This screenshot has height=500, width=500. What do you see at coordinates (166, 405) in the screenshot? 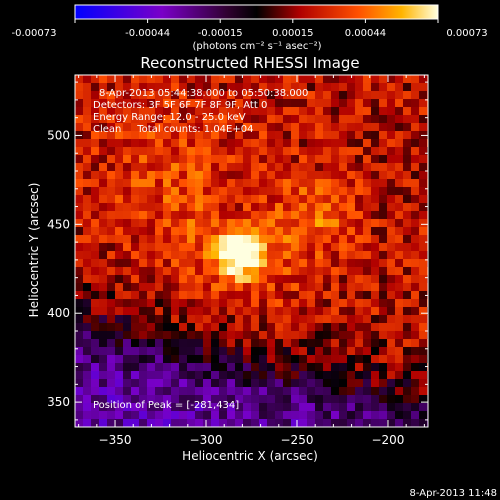
I see `peak-position-label: Position of Peak = [-281,434]` at bounding box center [166, 405].